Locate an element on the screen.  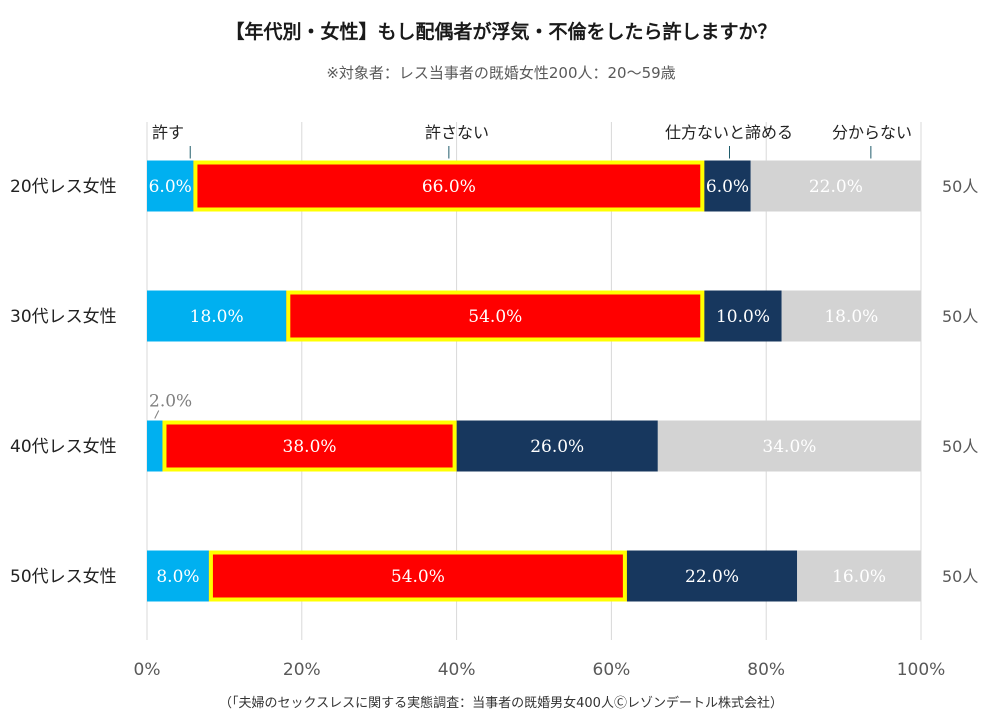
count-labels: 50人 50人 50人 50人 is located at coordinates (960, 381).